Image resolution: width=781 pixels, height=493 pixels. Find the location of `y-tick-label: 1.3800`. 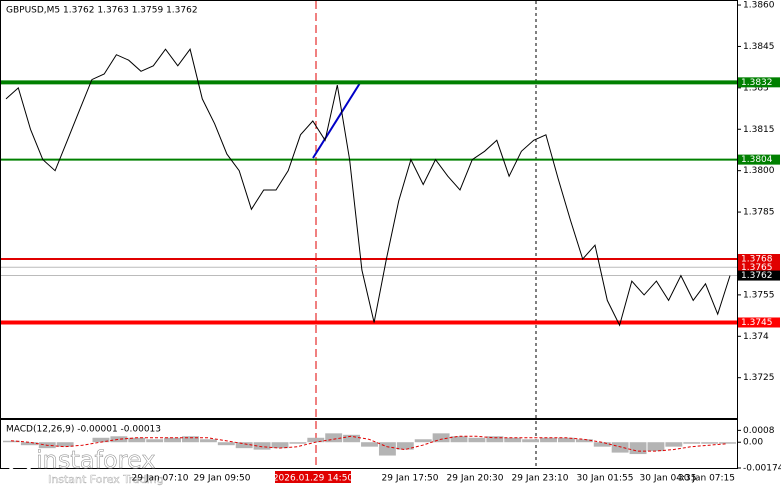

y-tick-label: 1.3800 is located at coordinates (759, 171).